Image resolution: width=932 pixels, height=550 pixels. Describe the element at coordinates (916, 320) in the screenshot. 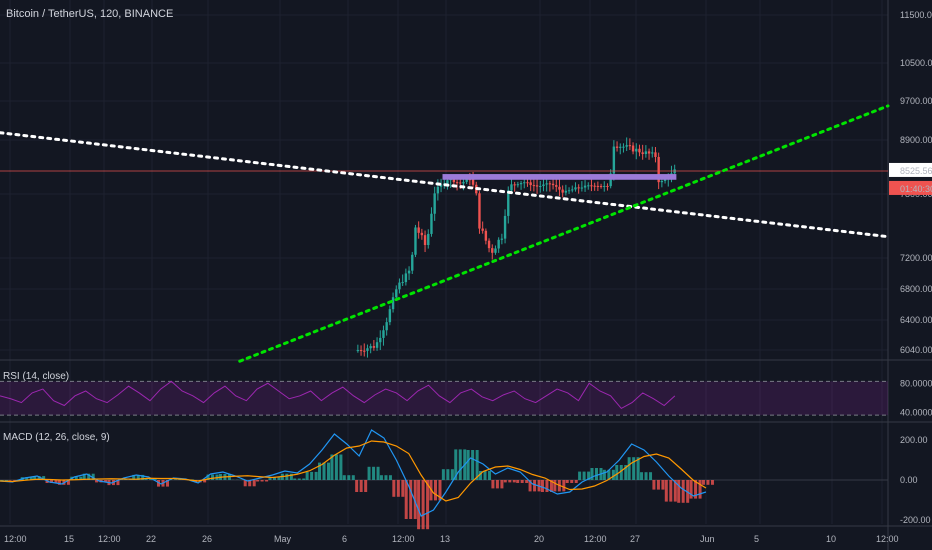

I see `price-tick-label: 6400.00` at that location.